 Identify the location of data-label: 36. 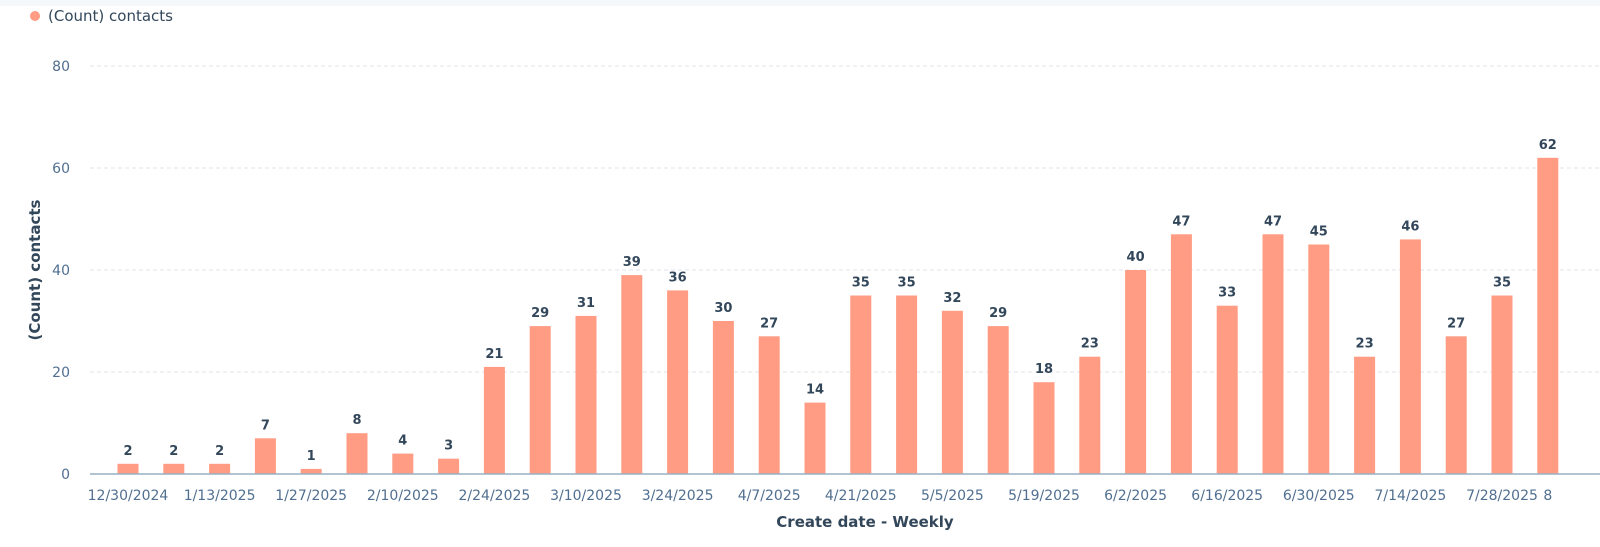
(678, 277).